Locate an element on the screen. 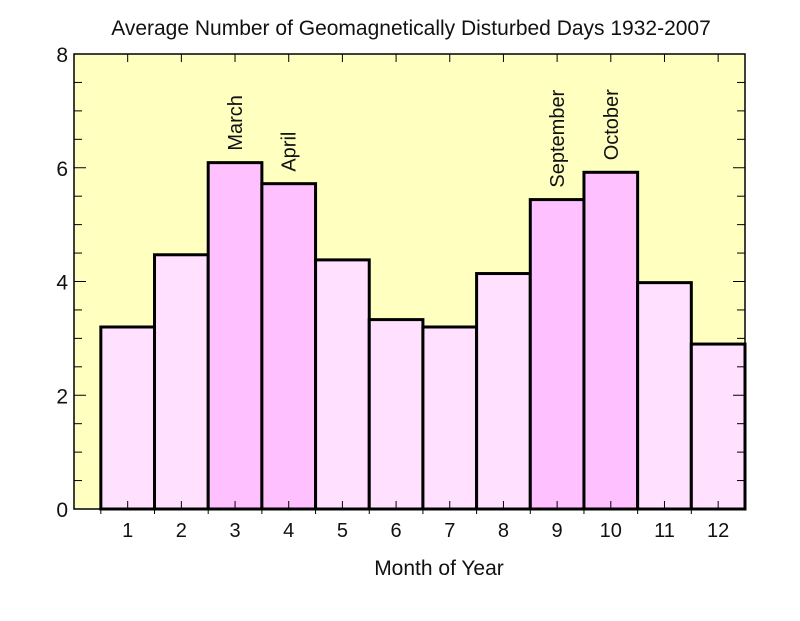 The height and width of the screenshot is (621, 800). y-tick-label: 4 is located at coordinates (62, 283).